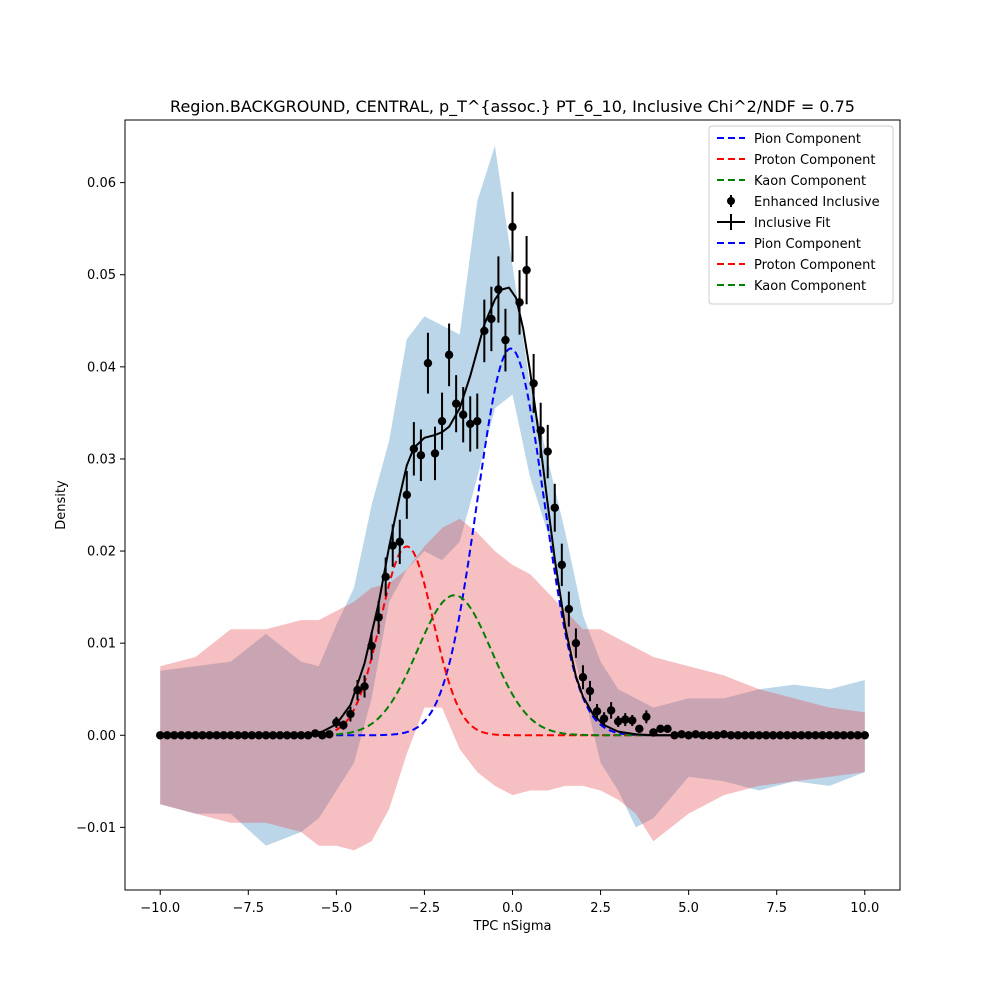 This screenshot has height=1000, width=1000. I want to click on x-tick-label: 0.0, so click(512, 908).